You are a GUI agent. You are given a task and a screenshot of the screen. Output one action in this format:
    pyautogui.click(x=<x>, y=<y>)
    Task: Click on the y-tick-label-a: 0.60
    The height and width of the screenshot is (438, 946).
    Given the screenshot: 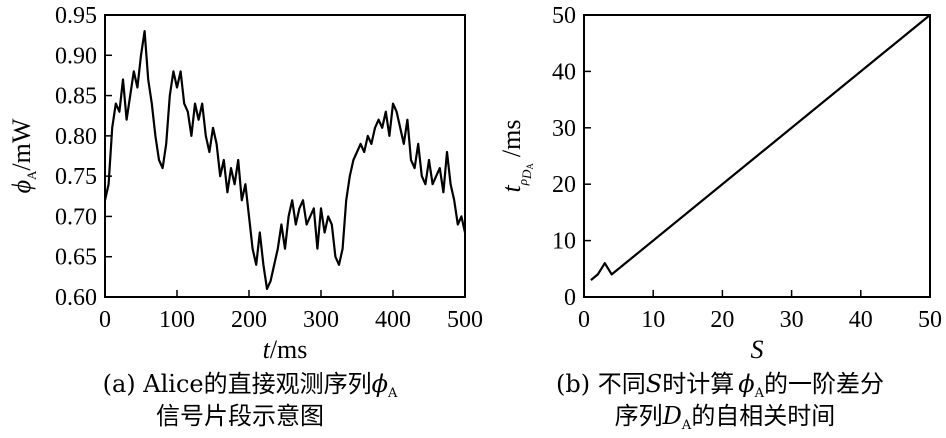 What is the action you would take?
    pyautogui.click(x=76, y=298)
    